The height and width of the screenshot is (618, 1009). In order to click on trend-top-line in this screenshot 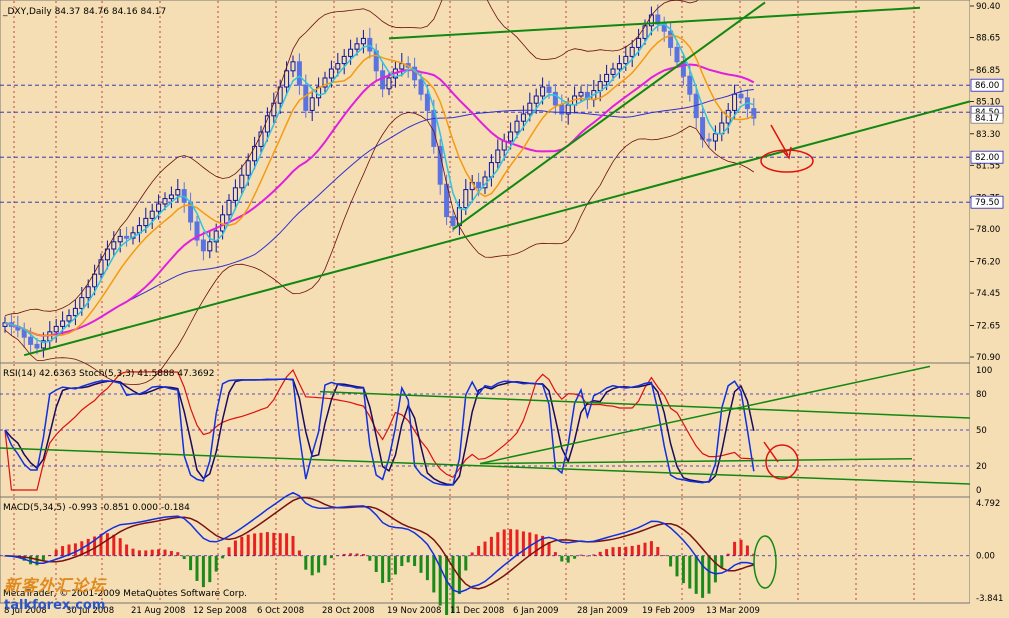, I will do `click(654, 23)`.